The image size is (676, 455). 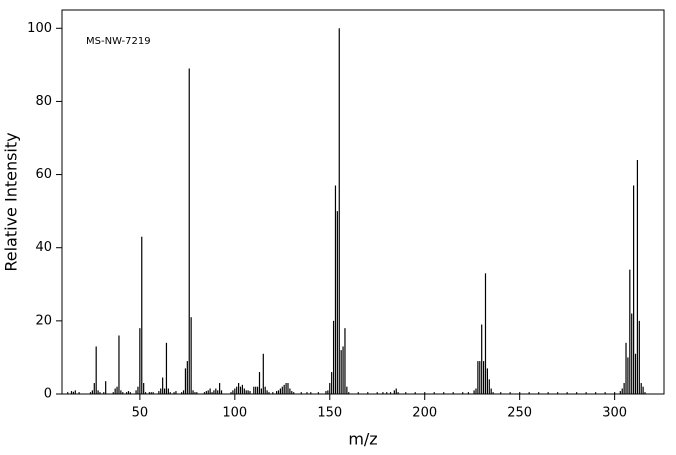 I want to click on x-tick-label: 300, so click(x=614, y=413).